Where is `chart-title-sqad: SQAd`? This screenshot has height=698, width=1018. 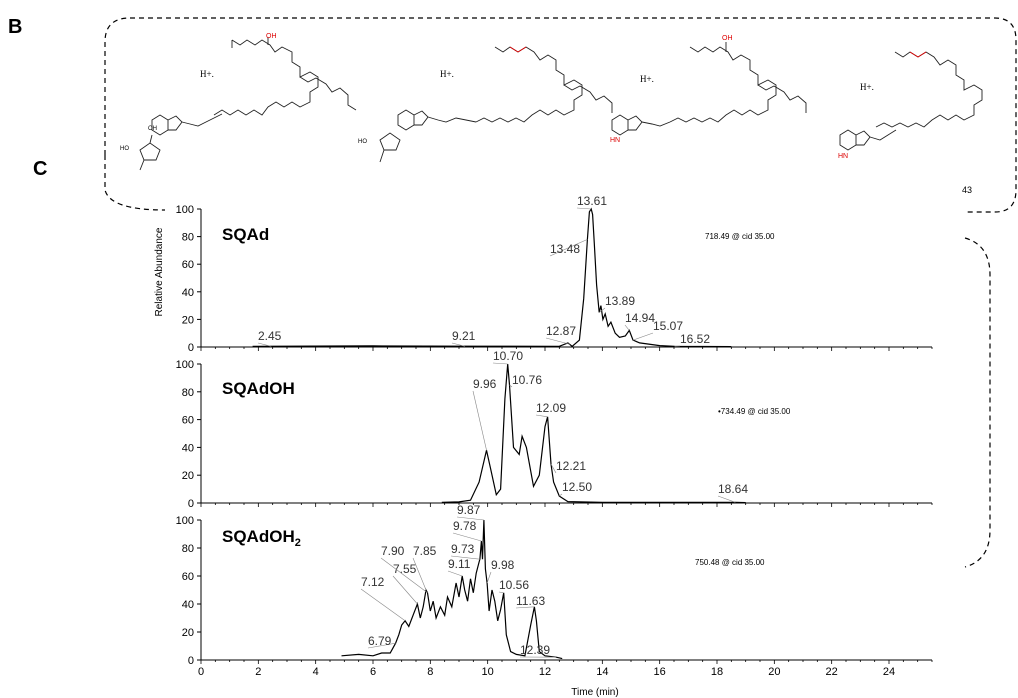
chart-title-sqad: SQAd is located at coordinates (245, 234).